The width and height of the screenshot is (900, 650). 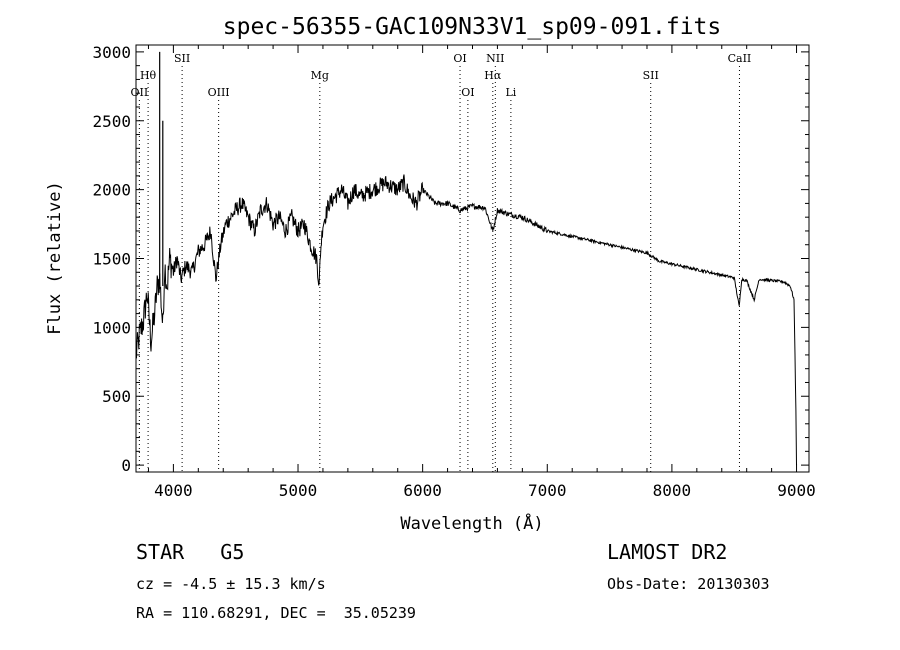 I want to click on line-label: Hθ, so click(x=148, y=75).